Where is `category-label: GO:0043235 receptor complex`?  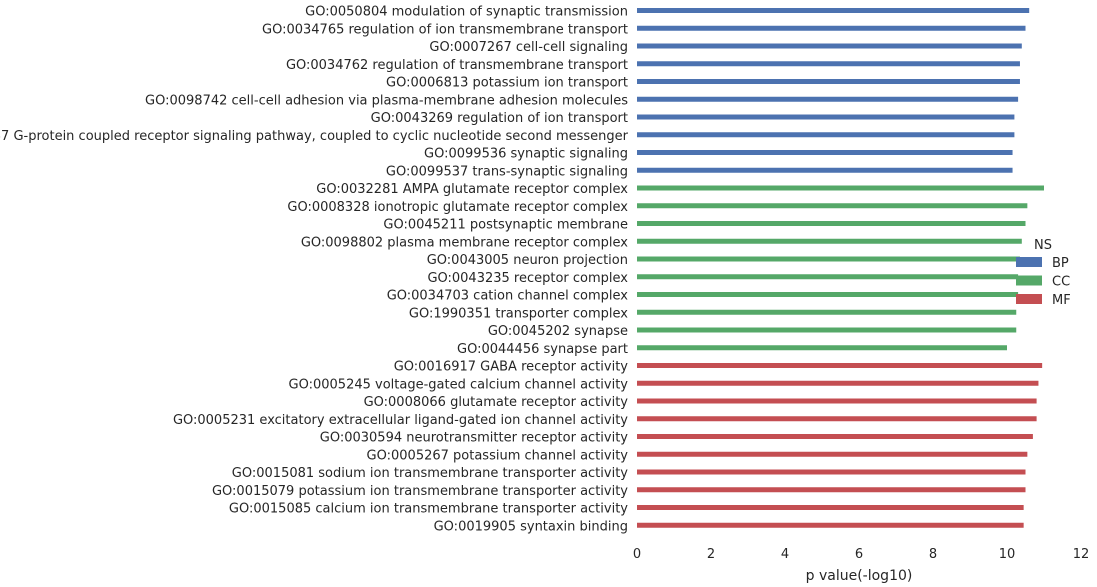
category-label: GO:0043235 receptor complex is located at coordinates (527, 278).